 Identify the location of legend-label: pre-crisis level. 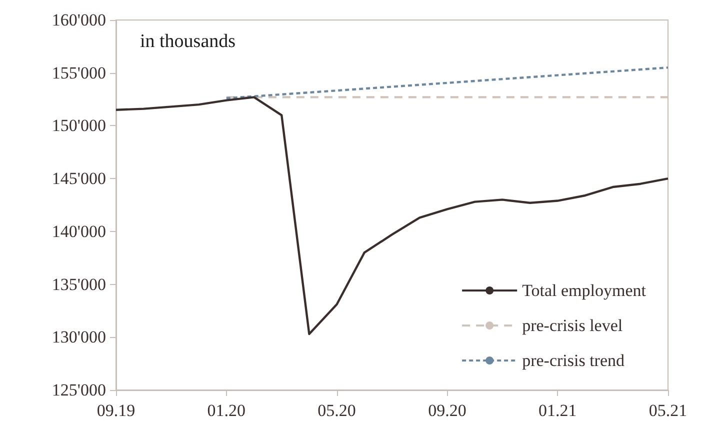
(572, 325).